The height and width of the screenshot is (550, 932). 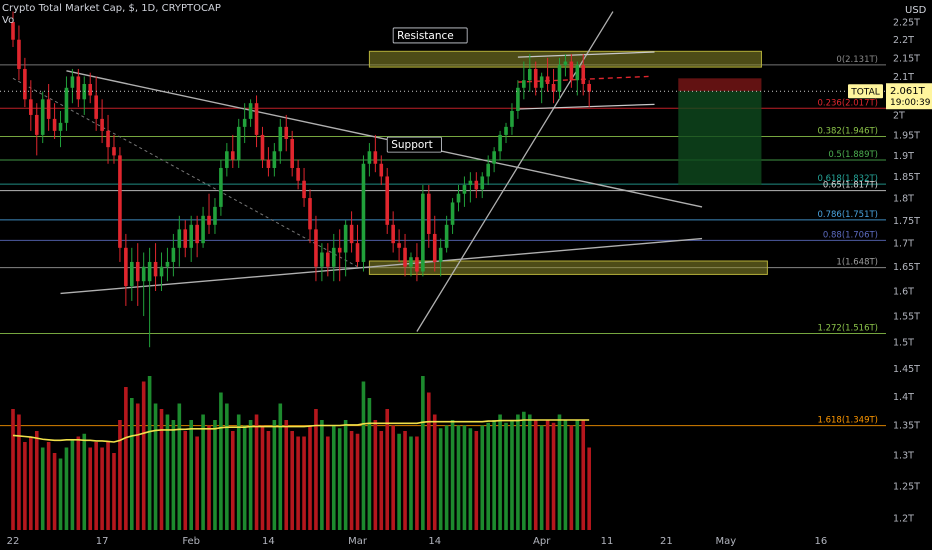 I want to click on support-zone, so click(x=568, y=267).